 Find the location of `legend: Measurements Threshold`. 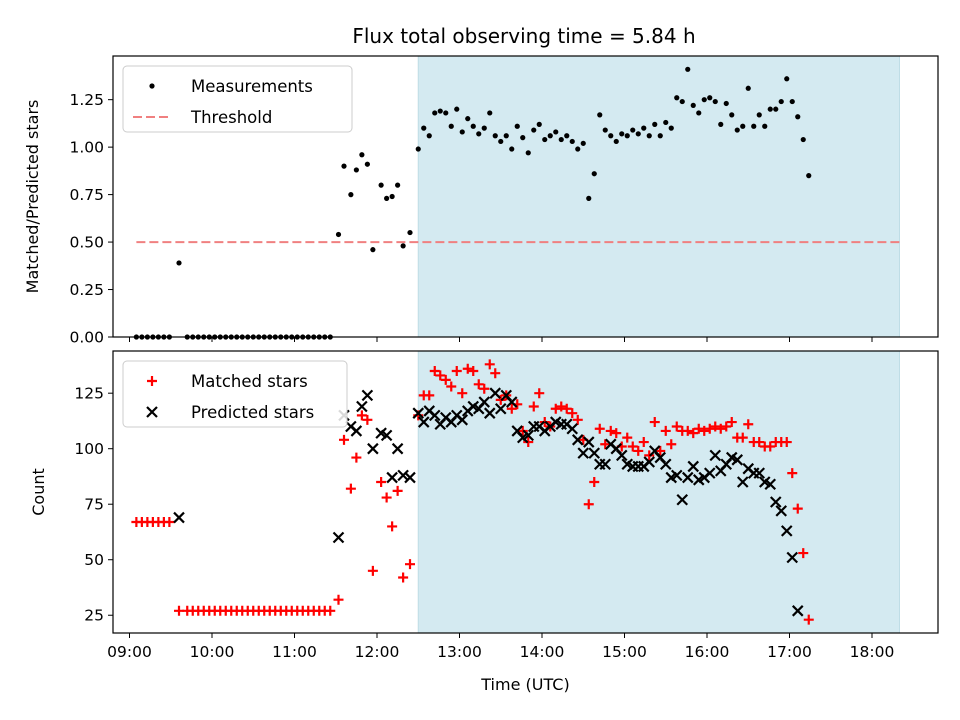

legend: Measurements Threshold is located at coordinates (237, 99).